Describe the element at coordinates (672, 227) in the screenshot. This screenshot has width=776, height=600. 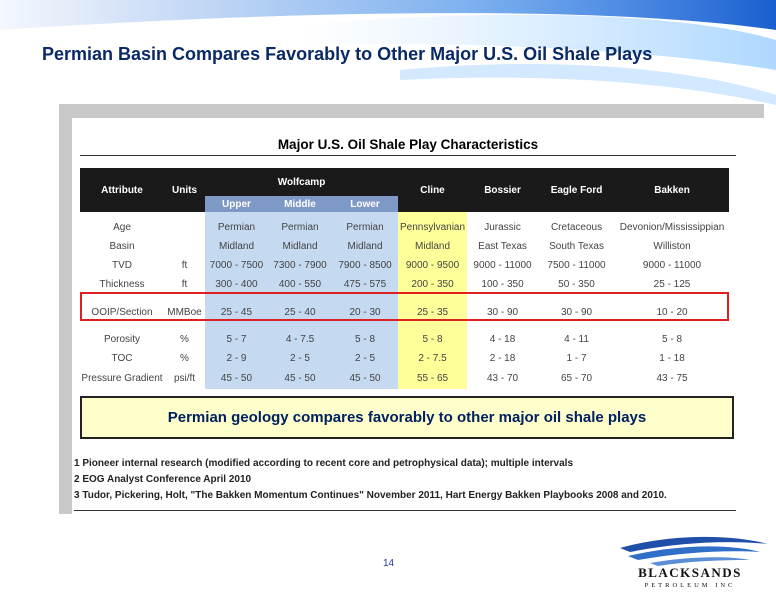
I see `table-cell: Devonion/Mississippian` at that location.